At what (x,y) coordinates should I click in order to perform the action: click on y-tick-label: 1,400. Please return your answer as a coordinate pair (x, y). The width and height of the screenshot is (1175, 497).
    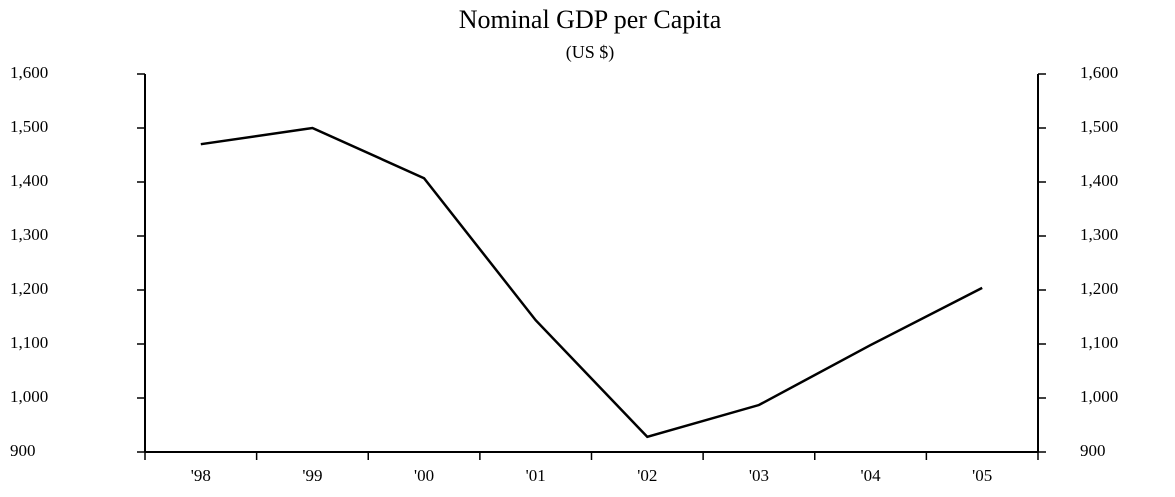
    Looking at the image, I should click on (29, 180).